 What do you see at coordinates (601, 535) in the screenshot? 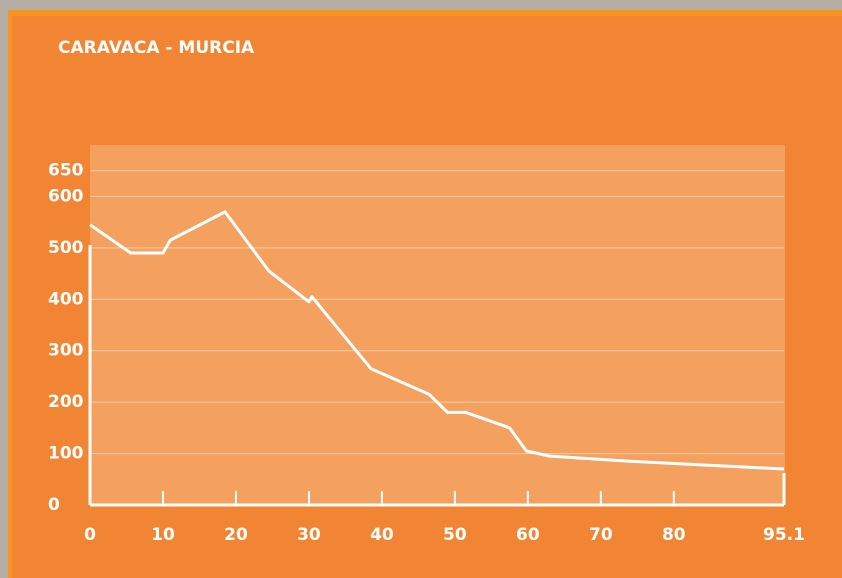
I see `x-tick-label: 70` at bounding box center [601, 535].